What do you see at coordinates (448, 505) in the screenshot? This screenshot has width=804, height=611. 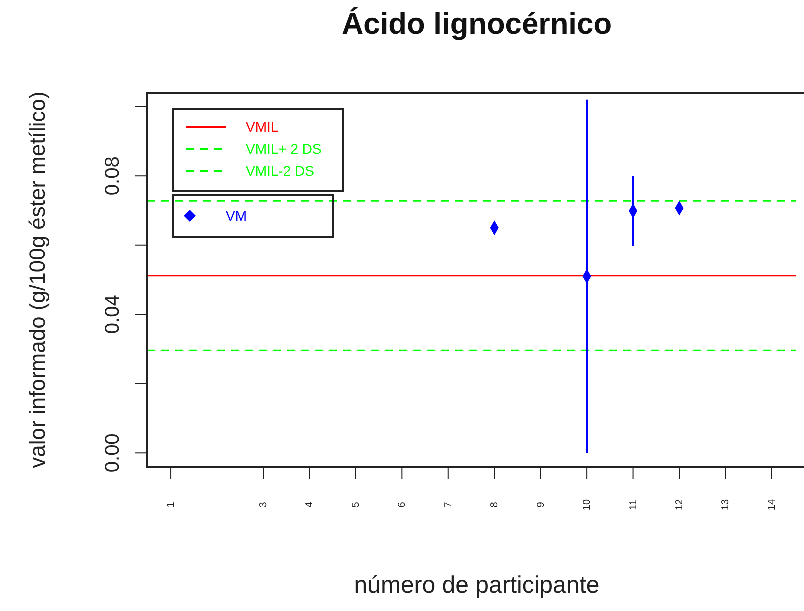 I see `x-tick-label: 7` at bounding box center [448, 505].